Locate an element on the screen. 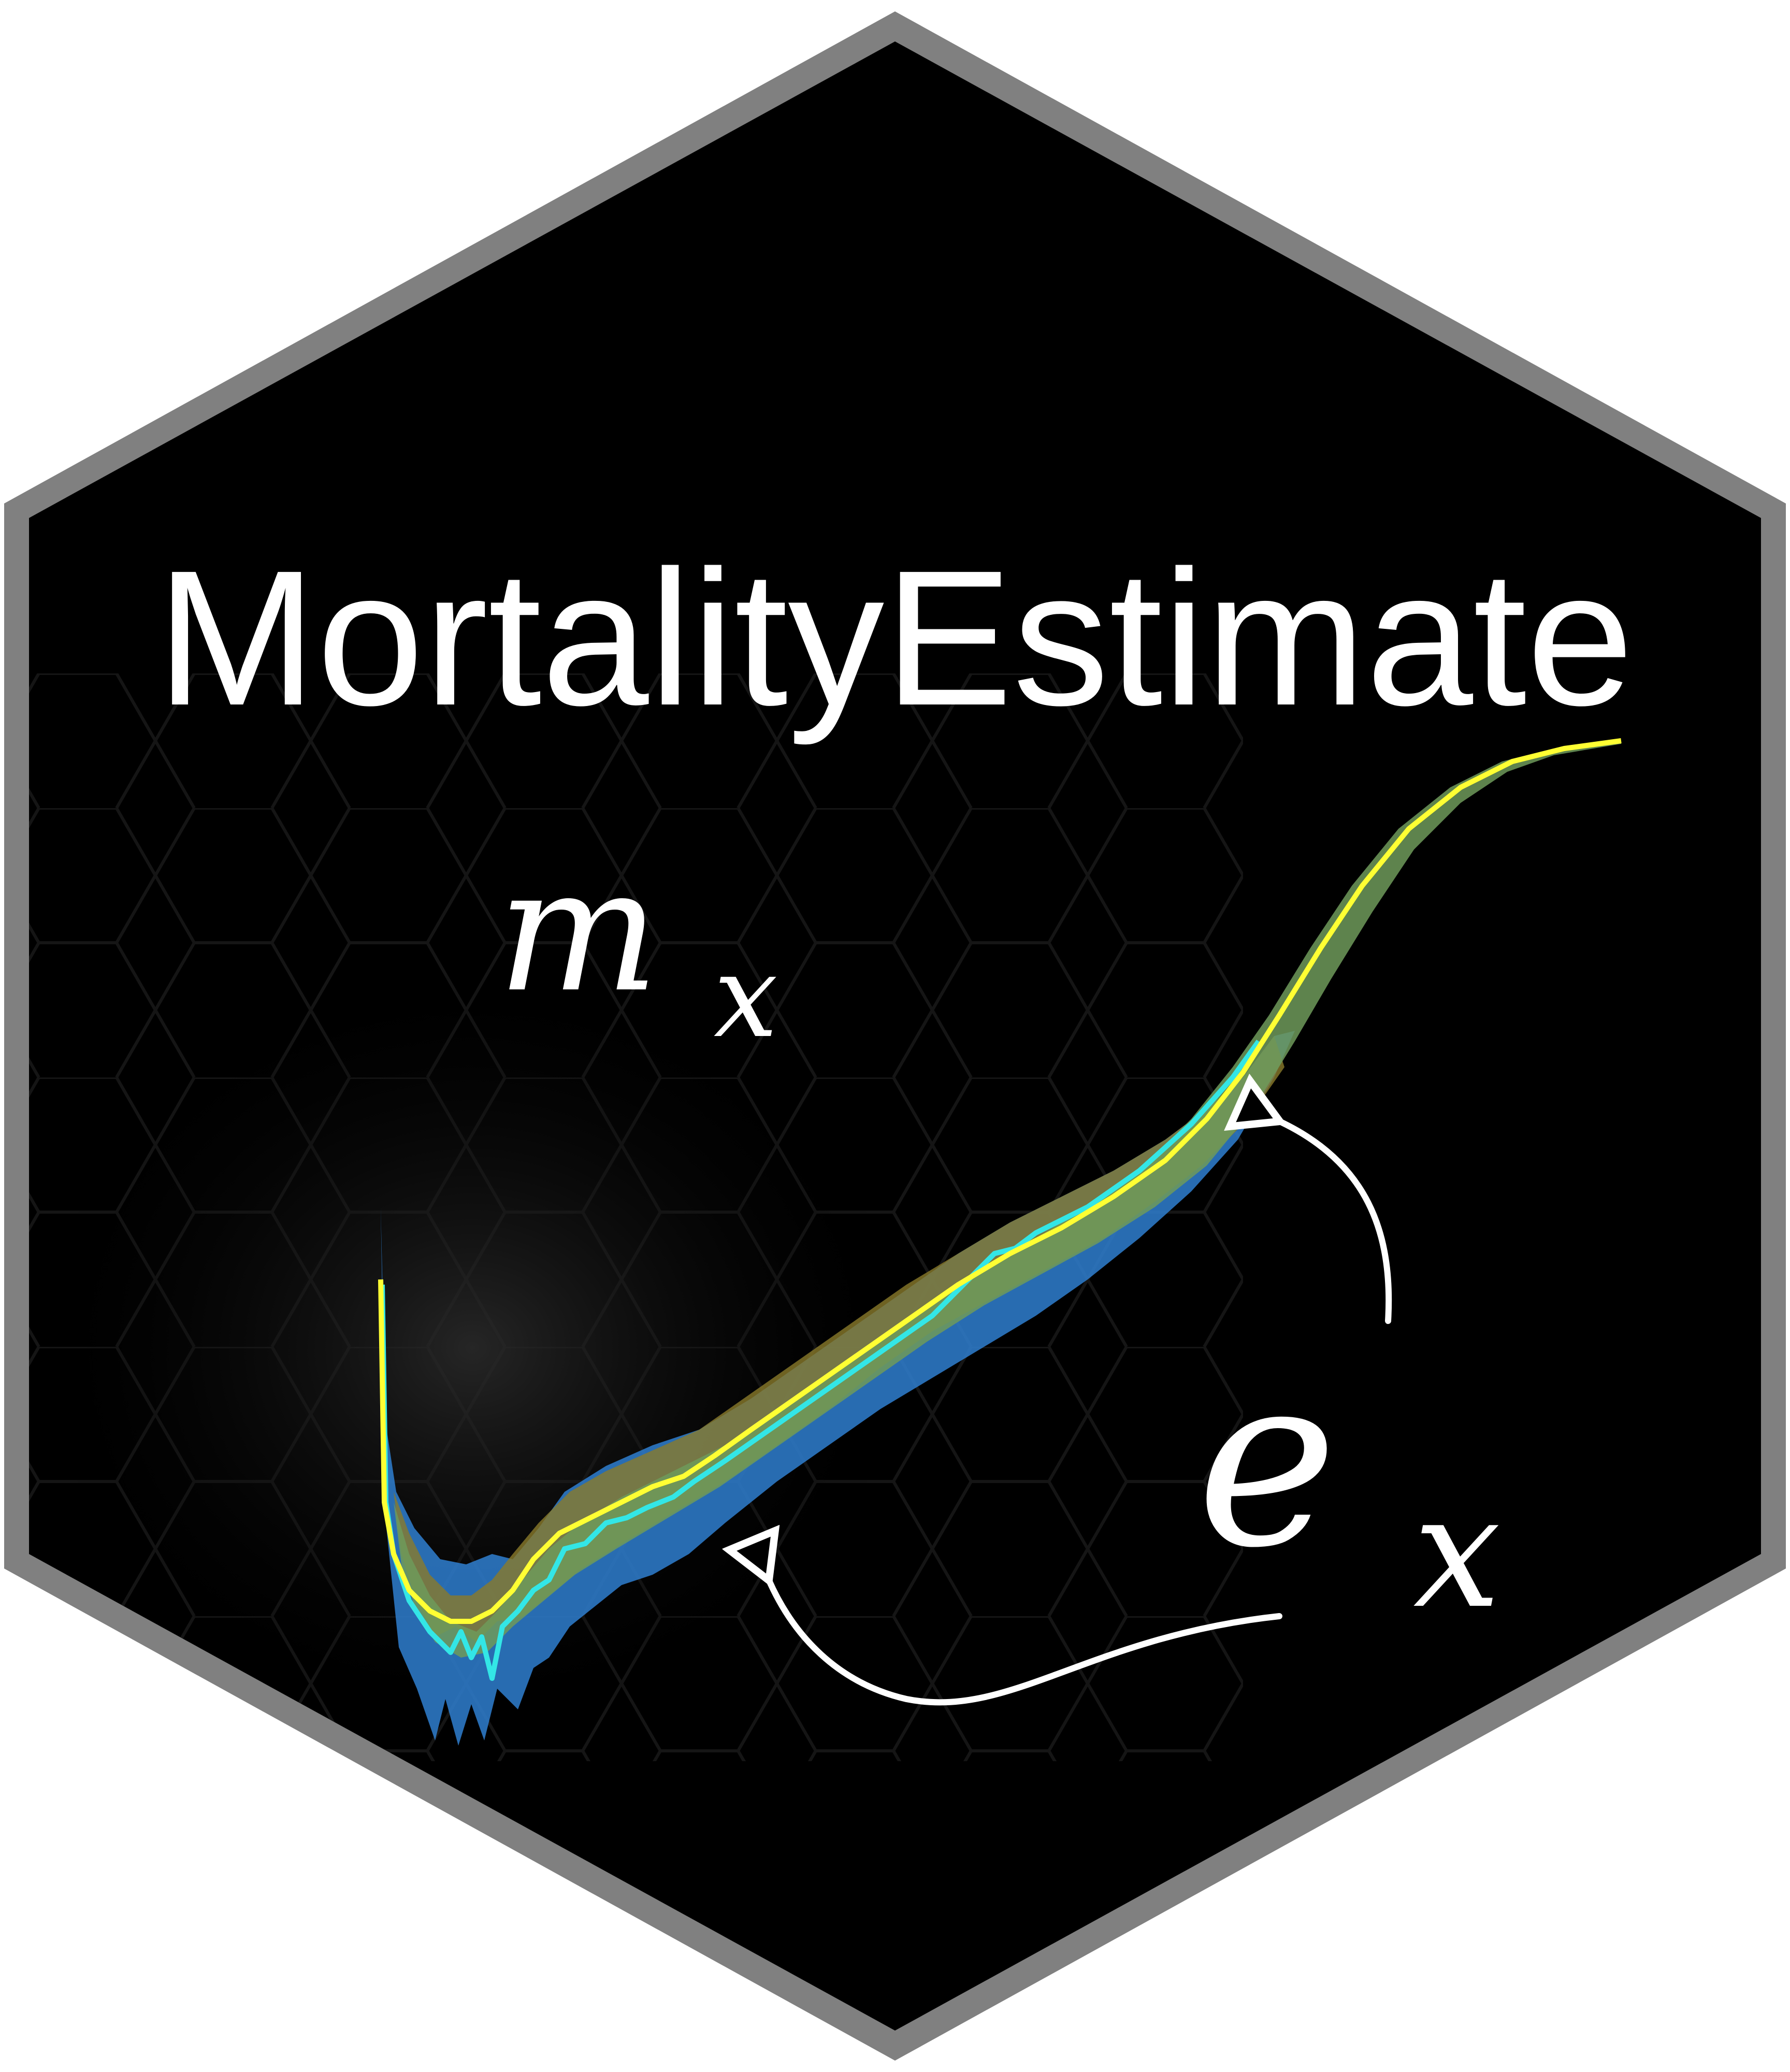  ex-base: e is located at coordinates (1266, 1461).